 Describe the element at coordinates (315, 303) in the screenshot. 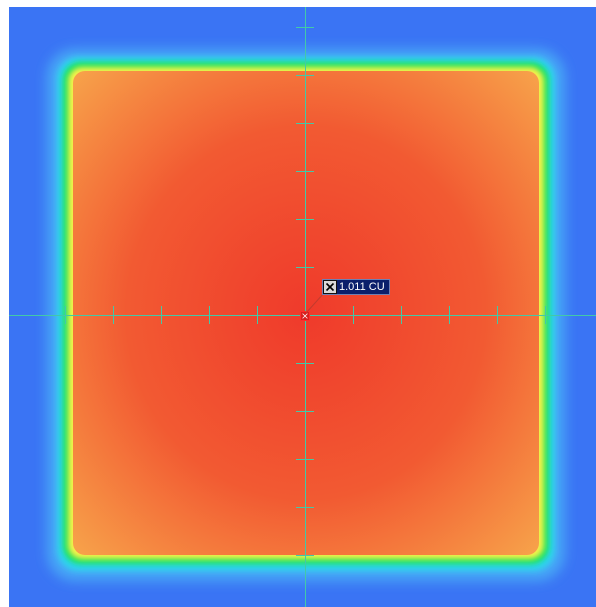

I see `readout-leader-line` at that location.